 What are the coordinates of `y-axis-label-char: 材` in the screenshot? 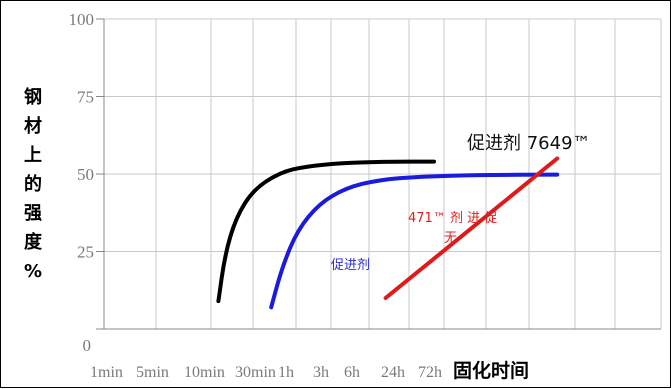 It's located at (33, 126).